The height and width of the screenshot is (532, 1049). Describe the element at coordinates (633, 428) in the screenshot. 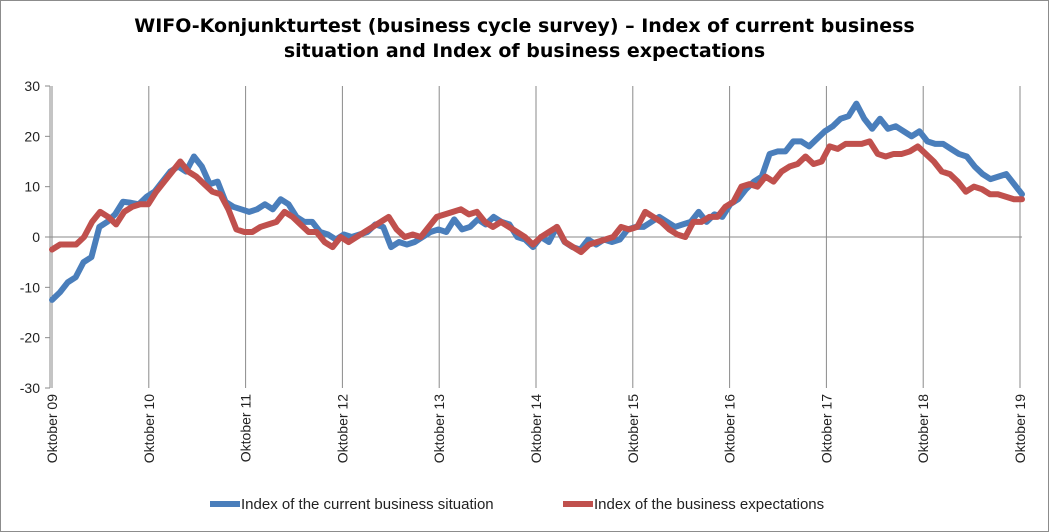

I see `x-tick-label: Oktober 15` at that location.